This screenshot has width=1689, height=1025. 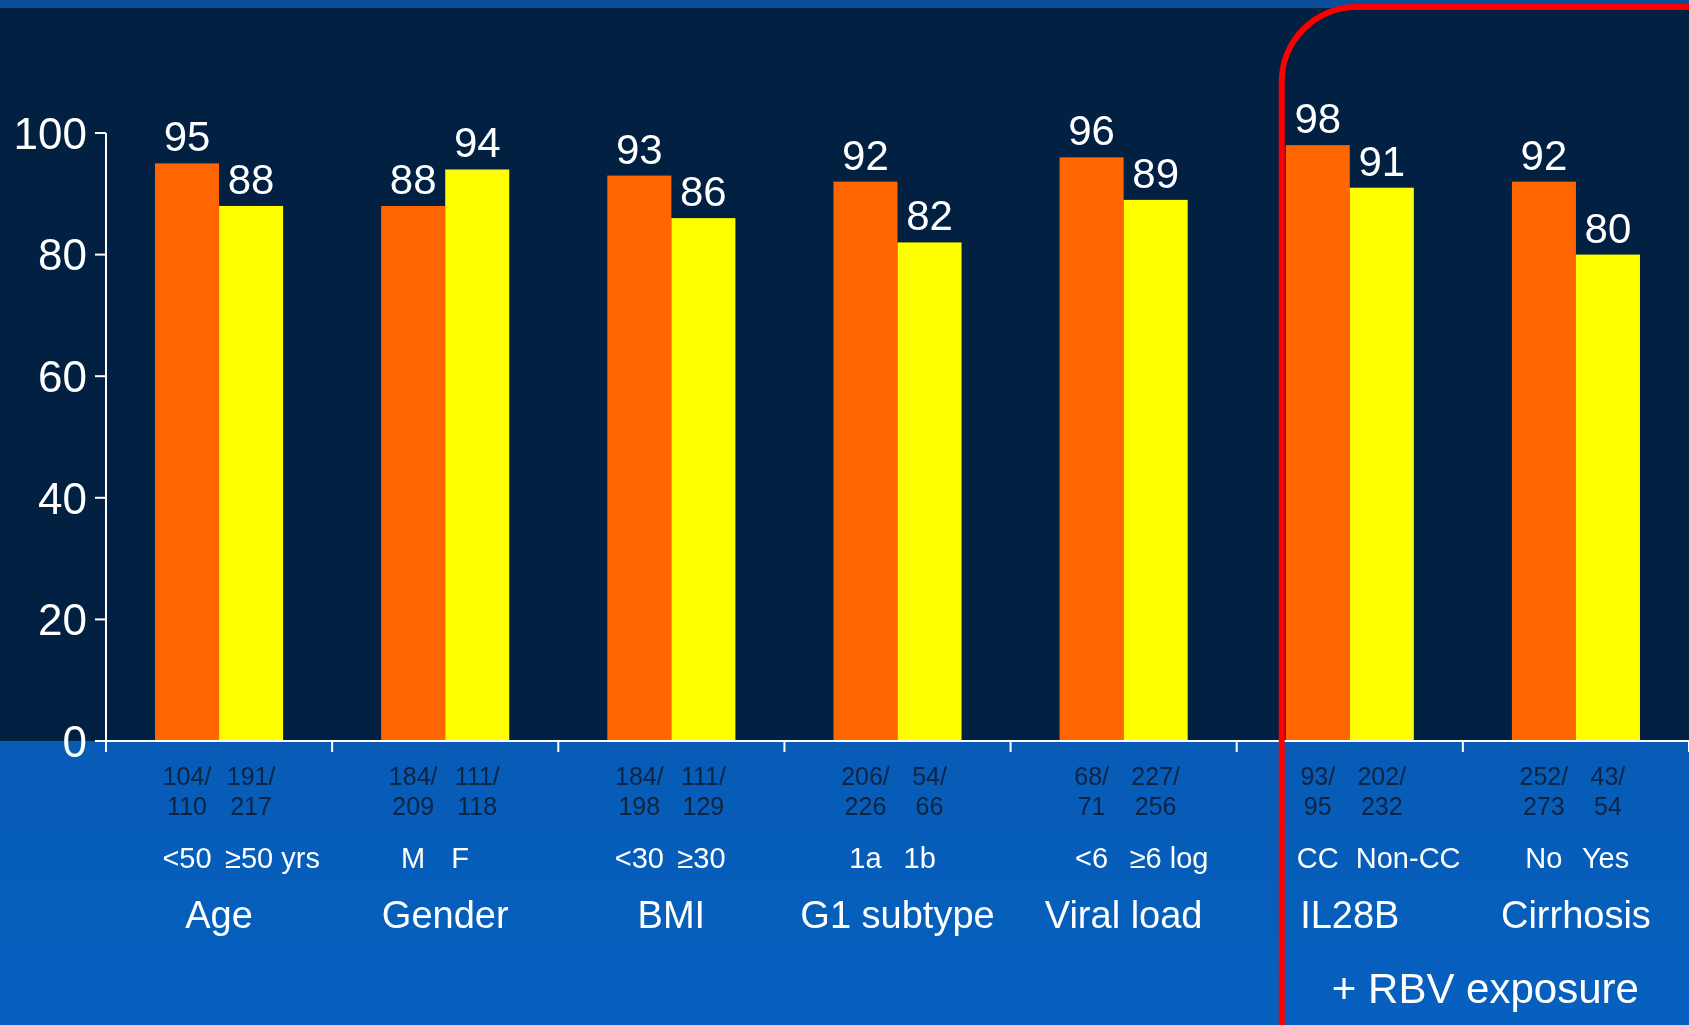 What do you see at coordinates (1091, 131) in the screenshot?
I see `data-label: 96` at bounding box center [1091, 131].